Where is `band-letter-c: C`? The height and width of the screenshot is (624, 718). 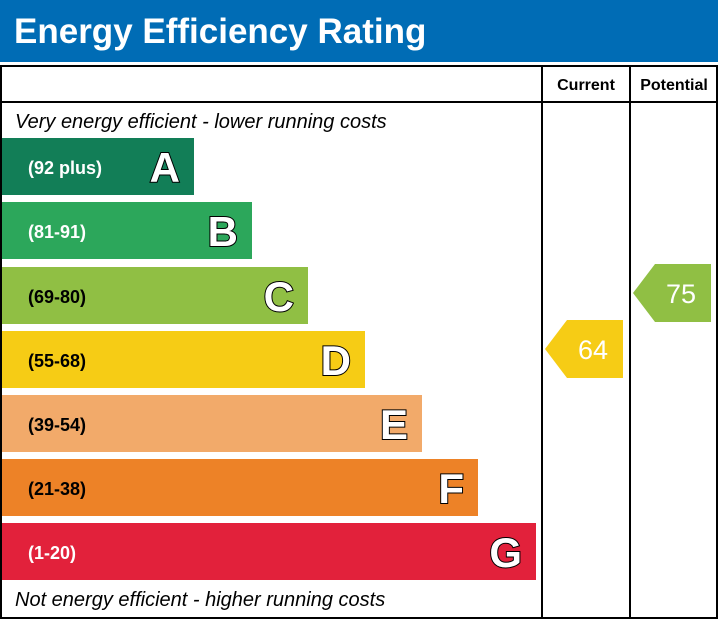 band-letter-c: C is located at coordinates (279, 296).